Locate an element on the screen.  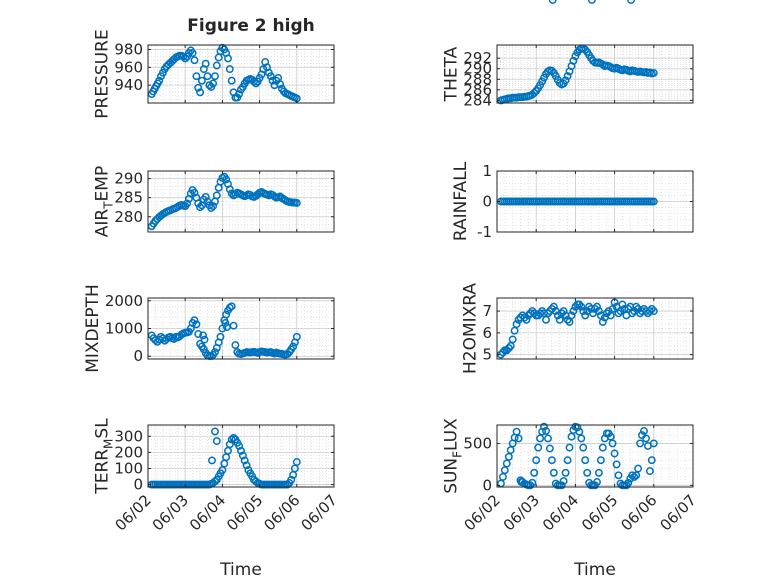
y-tick-label: 500 is located at coordinates (477, 443).